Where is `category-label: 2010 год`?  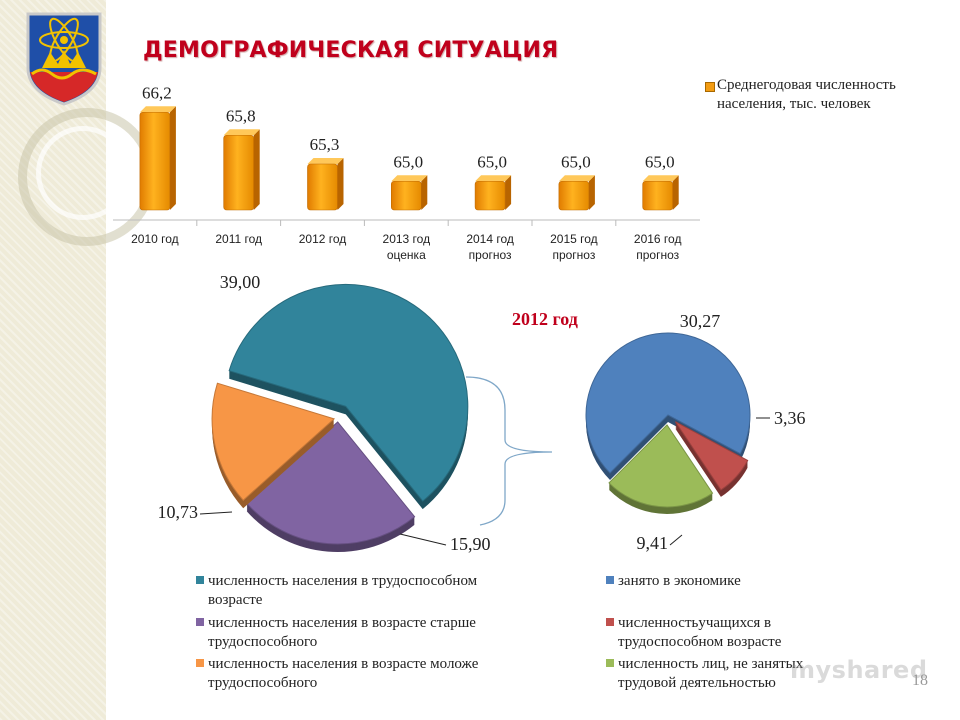
category-label: 2010 год is located at coordinates (155, 239).